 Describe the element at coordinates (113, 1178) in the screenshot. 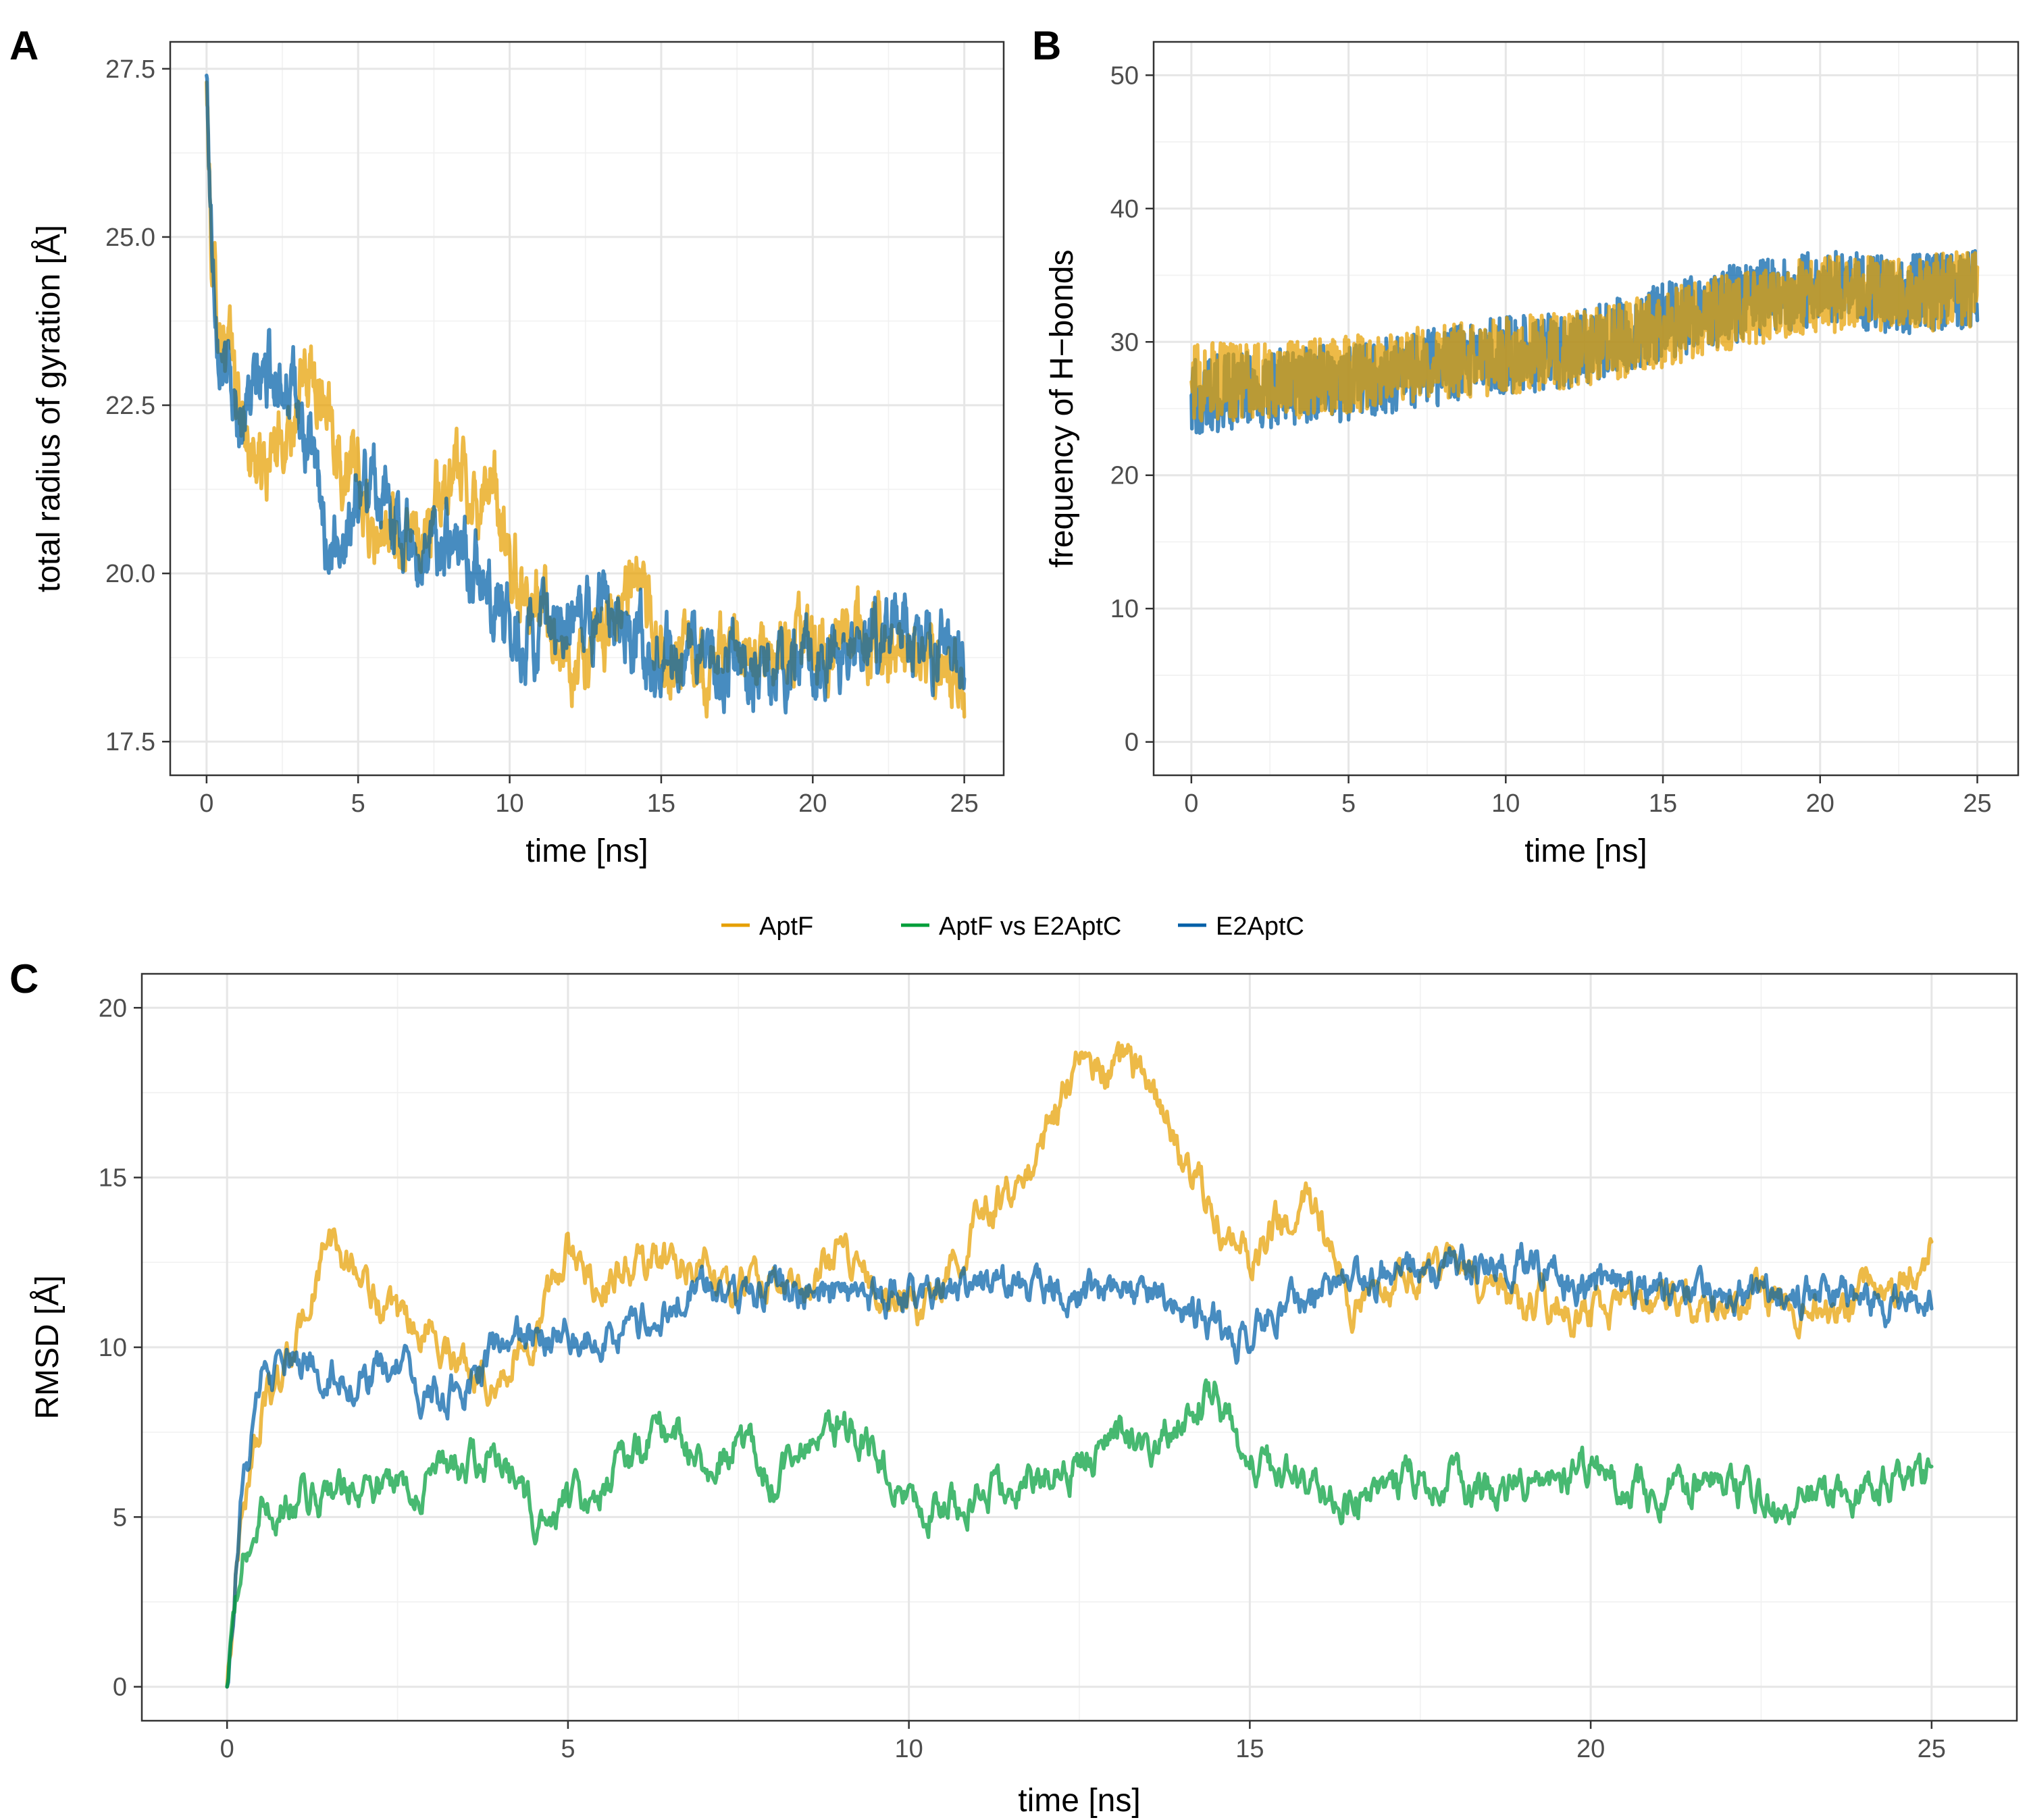

I see `y-tick-label: 15` at that location.